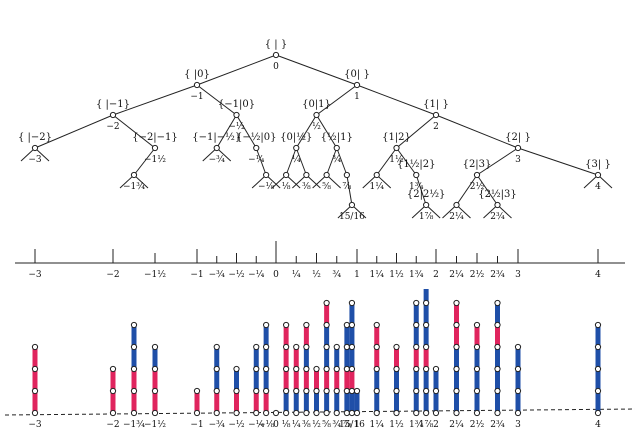  What do you see at coordinates (436, 127) in the screenshot?
I see `tree-value-2: 2` at bounding box center [436, 127].